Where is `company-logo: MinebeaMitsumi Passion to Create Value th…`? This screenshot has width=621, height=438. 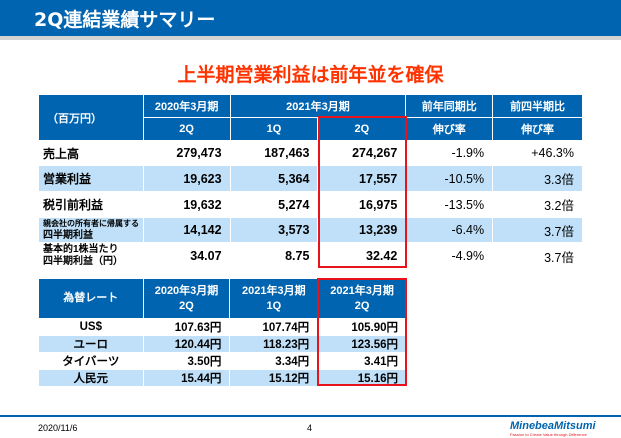 company-logo: MinebeaMitsumi Passion to Create Value th… is located at coordinates (560, 428).